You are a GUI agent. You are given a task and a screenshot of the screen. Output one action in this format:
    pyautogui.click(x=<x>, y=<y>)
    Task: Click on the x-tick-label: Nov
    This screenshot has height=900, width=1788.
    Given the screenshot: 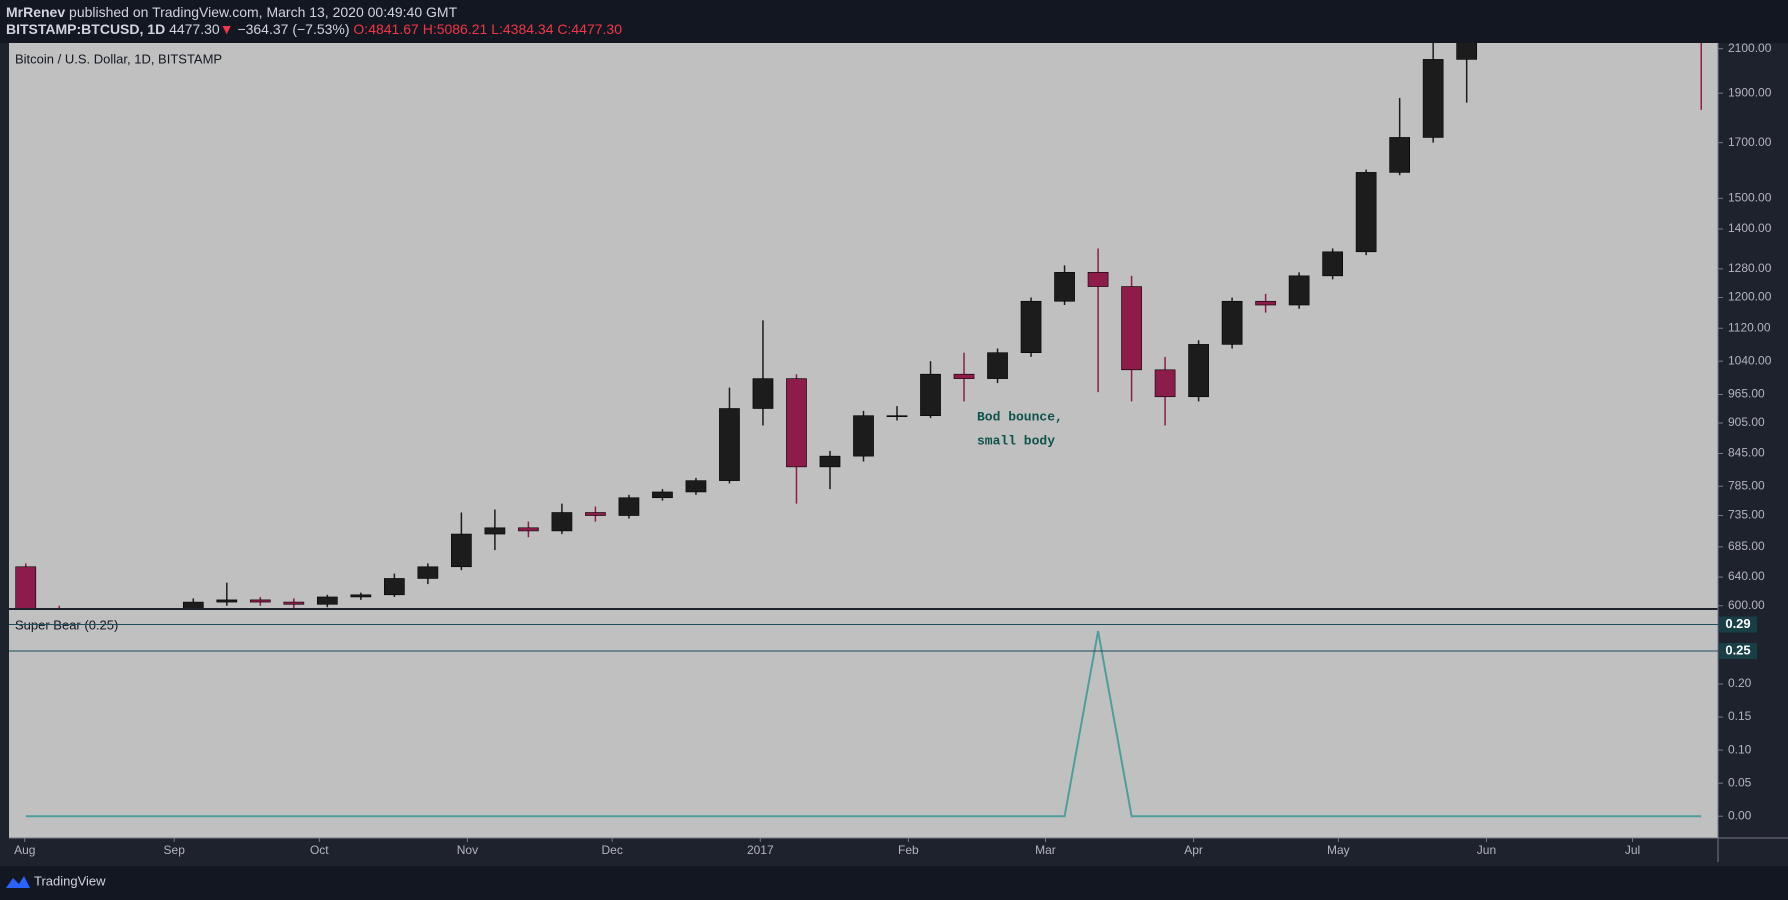 What is the action you would take?
    pyautogui.click(x=467, y=850)
    